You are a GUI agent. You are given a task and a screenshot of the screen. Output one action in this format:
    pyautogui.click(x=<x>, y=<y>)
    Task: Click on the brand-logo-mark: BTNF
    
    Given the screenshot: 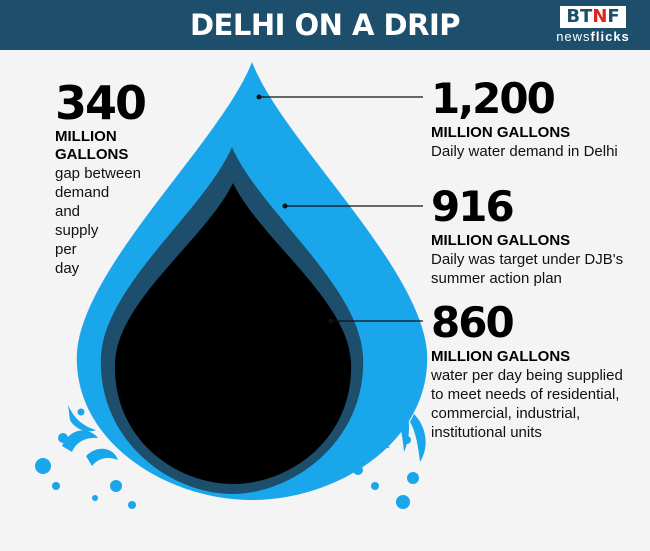 What is the action you would take?
    pyautogui.click(x=593, y=17)
    